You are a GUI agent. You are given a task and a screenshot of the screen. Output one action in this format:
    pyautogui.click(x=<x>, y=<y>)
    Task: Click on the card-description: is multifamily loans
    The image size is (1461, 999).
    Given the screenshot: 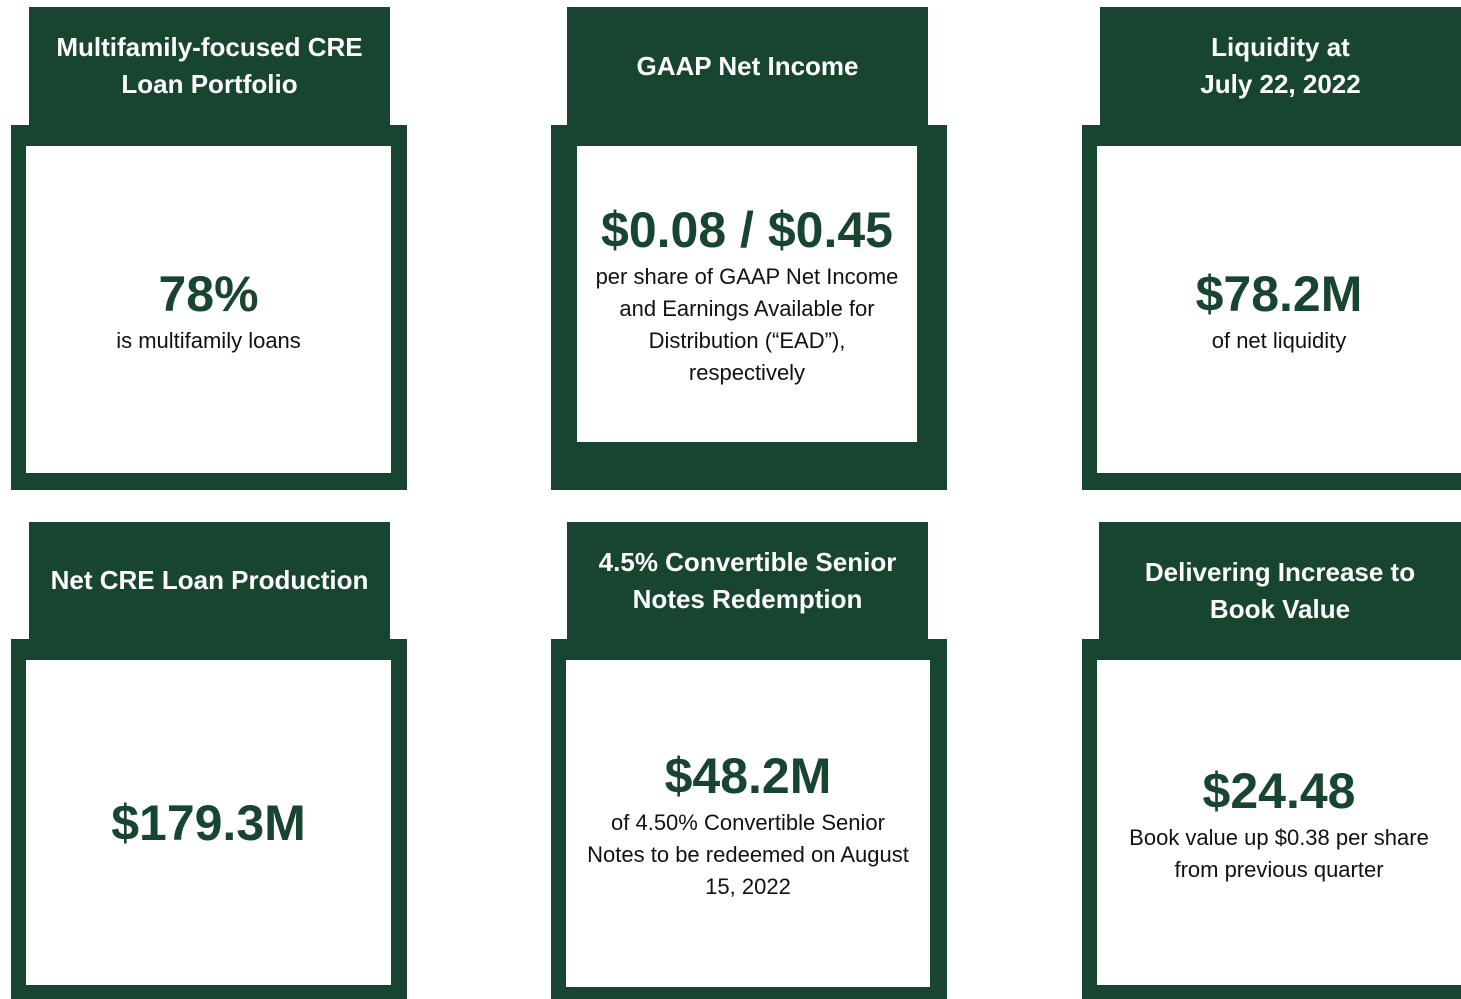 What is the action you would take?
    pyautogui.click(x=208, y=341)
    